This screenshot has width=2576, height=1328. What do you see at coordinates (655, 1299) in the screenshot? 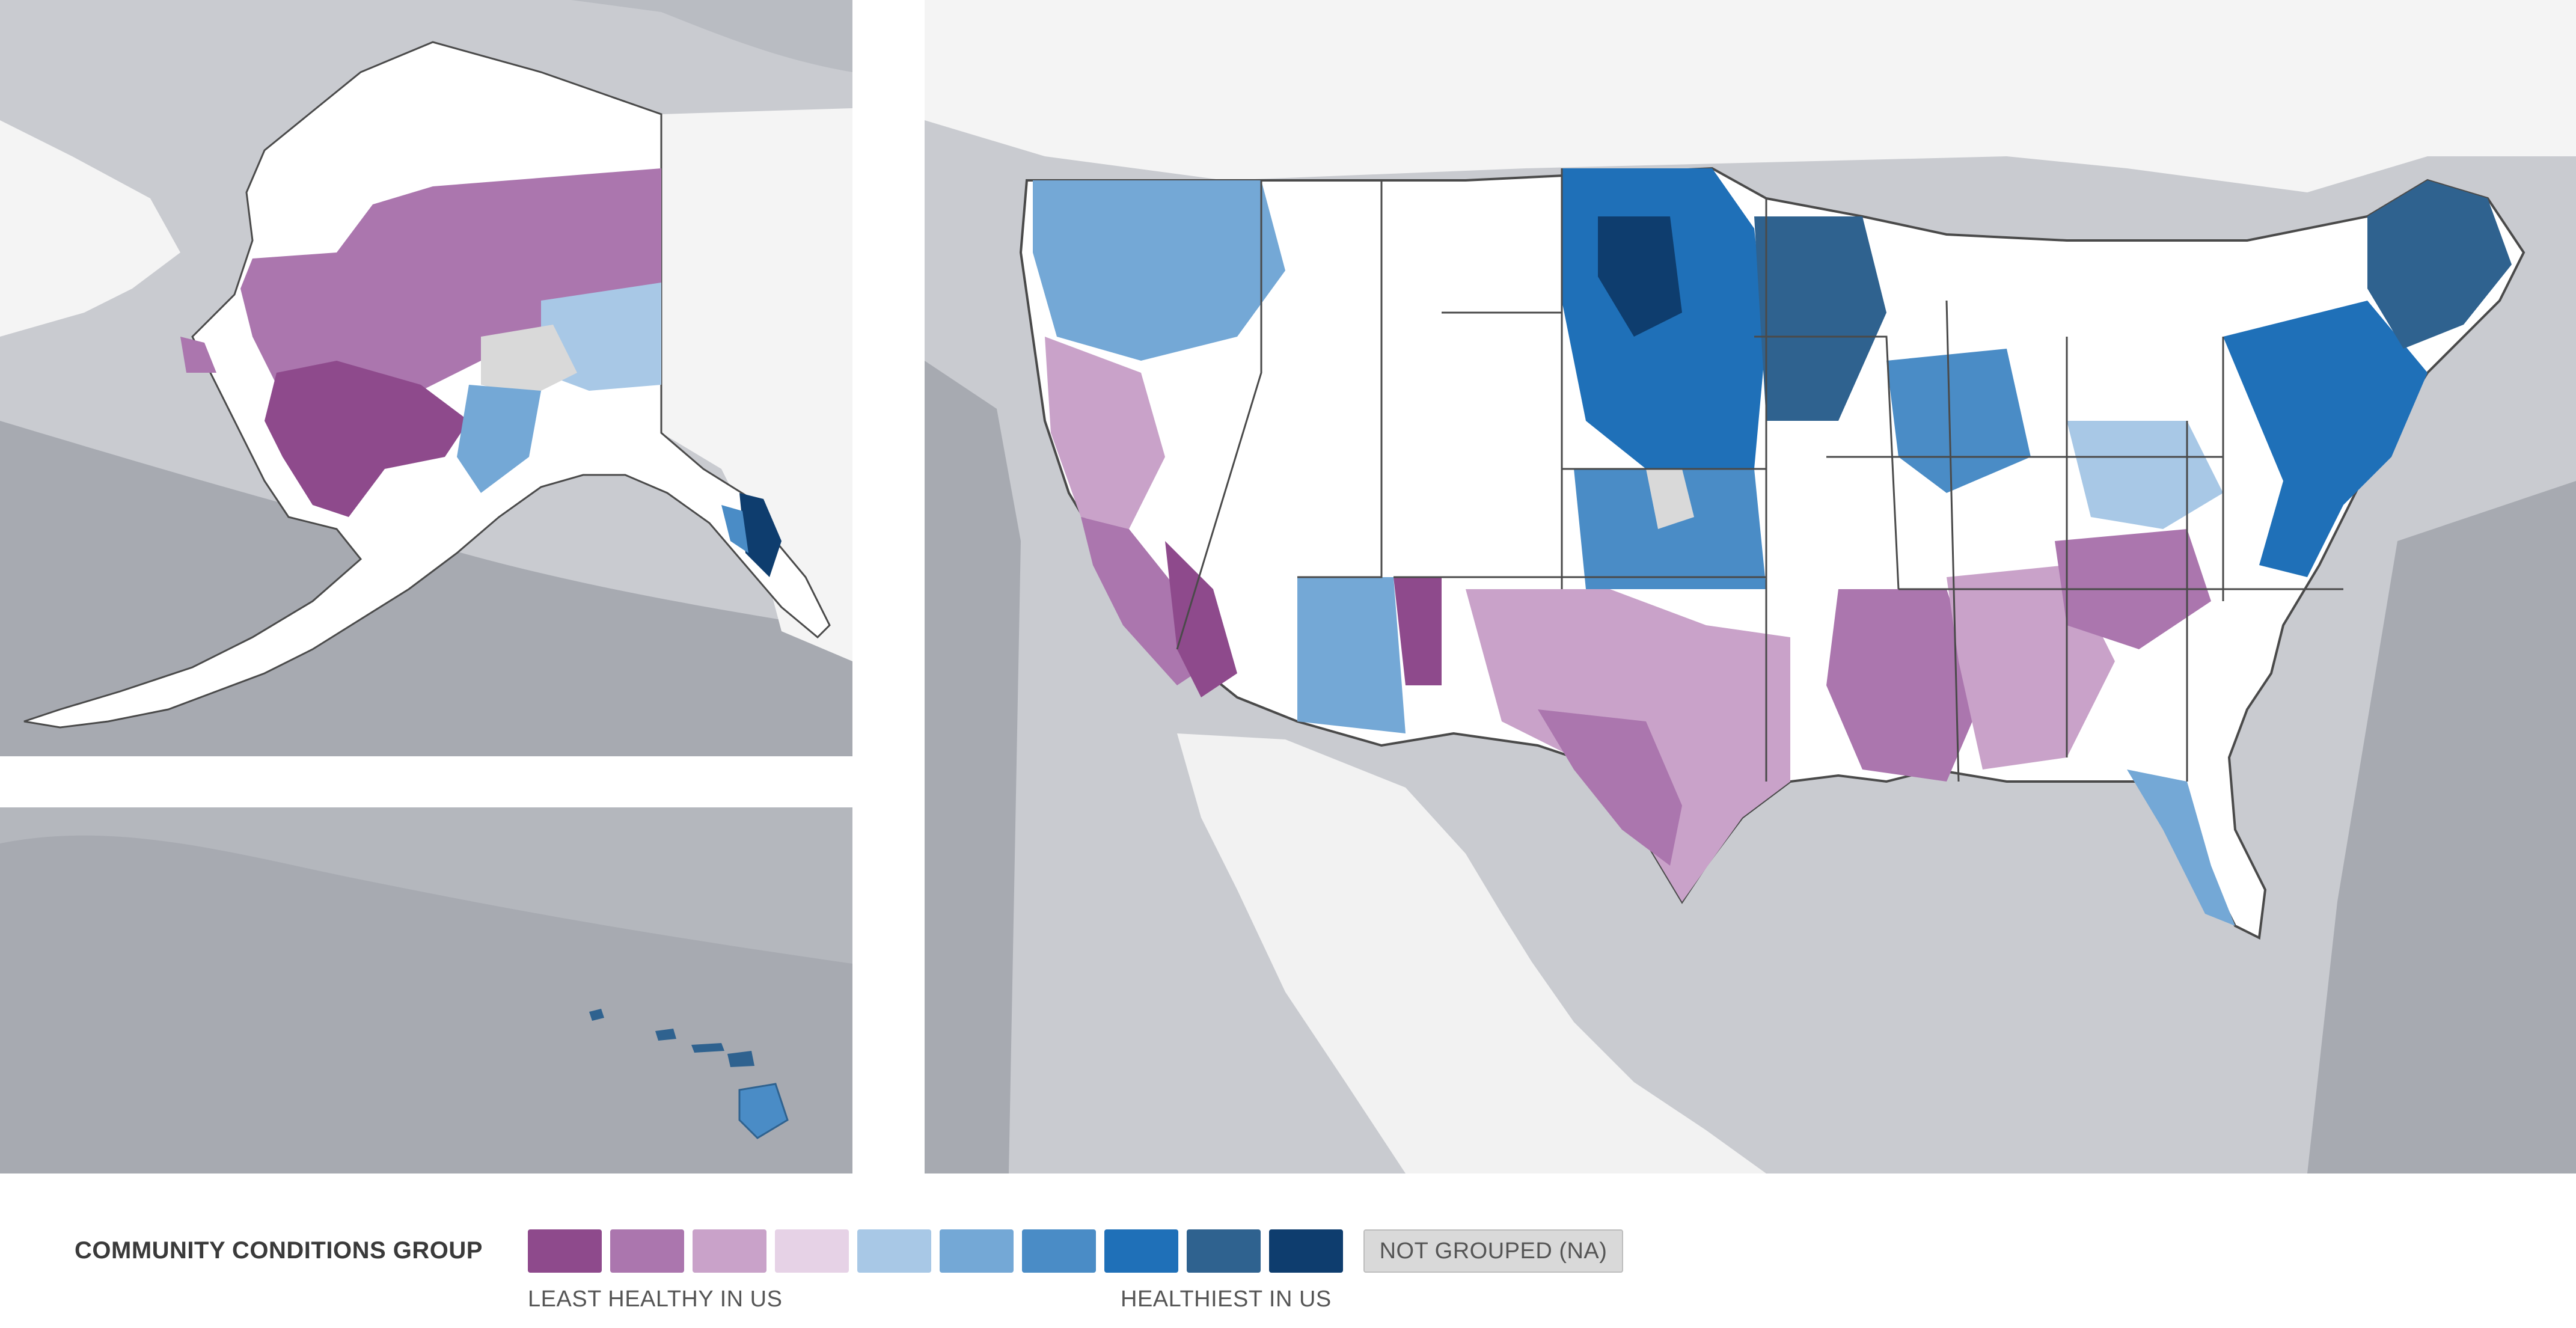
I see `least-healthy-label: LEAST HEALTHY IN US` at bounding box center [655, 1299].